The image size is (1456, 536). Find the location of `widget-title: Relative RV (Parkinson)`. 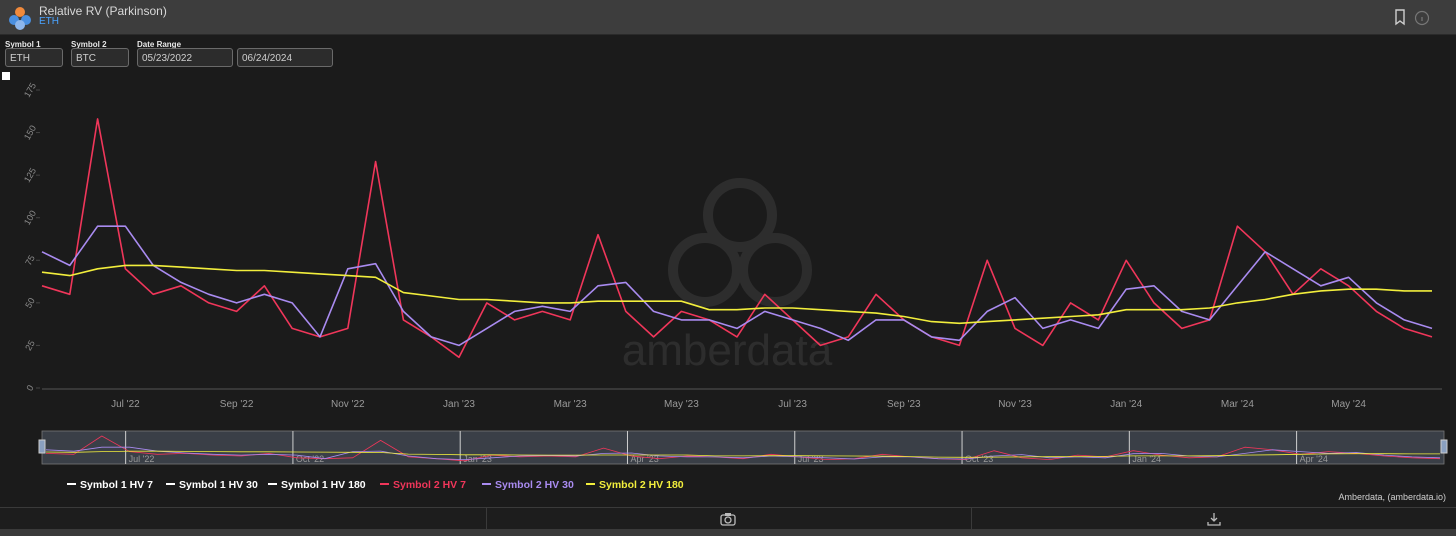

widget-title: Relative RV (Parkinson) is located at coordinates (103, 11).